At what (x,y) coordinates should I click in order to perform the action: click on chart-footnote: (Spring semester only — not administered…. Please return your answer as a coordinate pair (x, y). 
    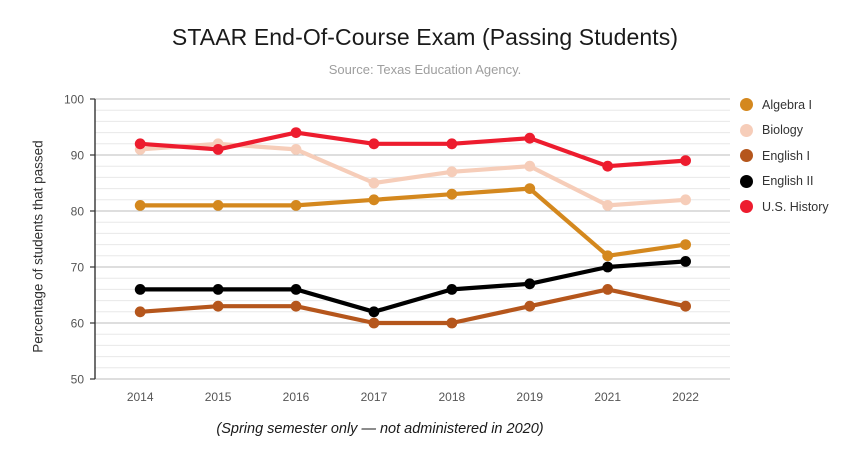
    Looking at the image, I should click on (380, 429).